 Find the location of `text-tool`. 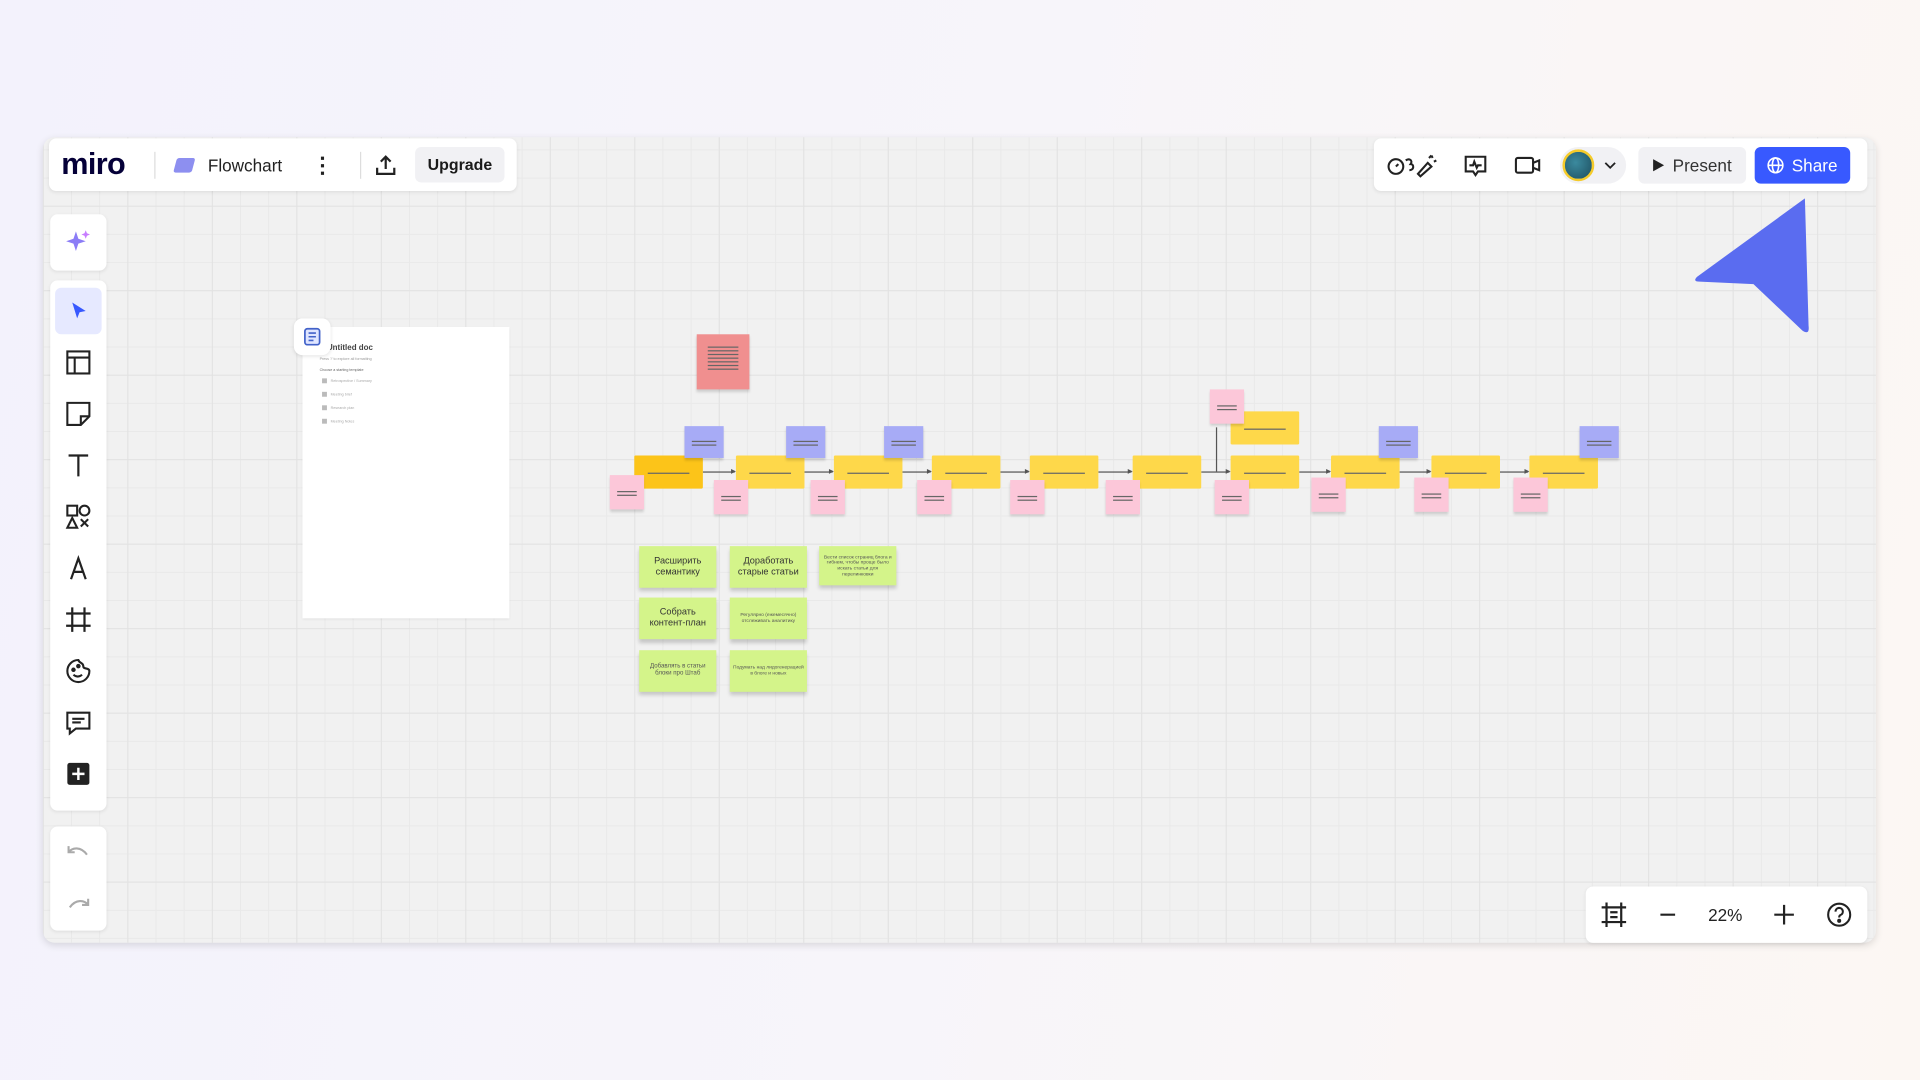

text-tool is located at coordinates (78, 465).